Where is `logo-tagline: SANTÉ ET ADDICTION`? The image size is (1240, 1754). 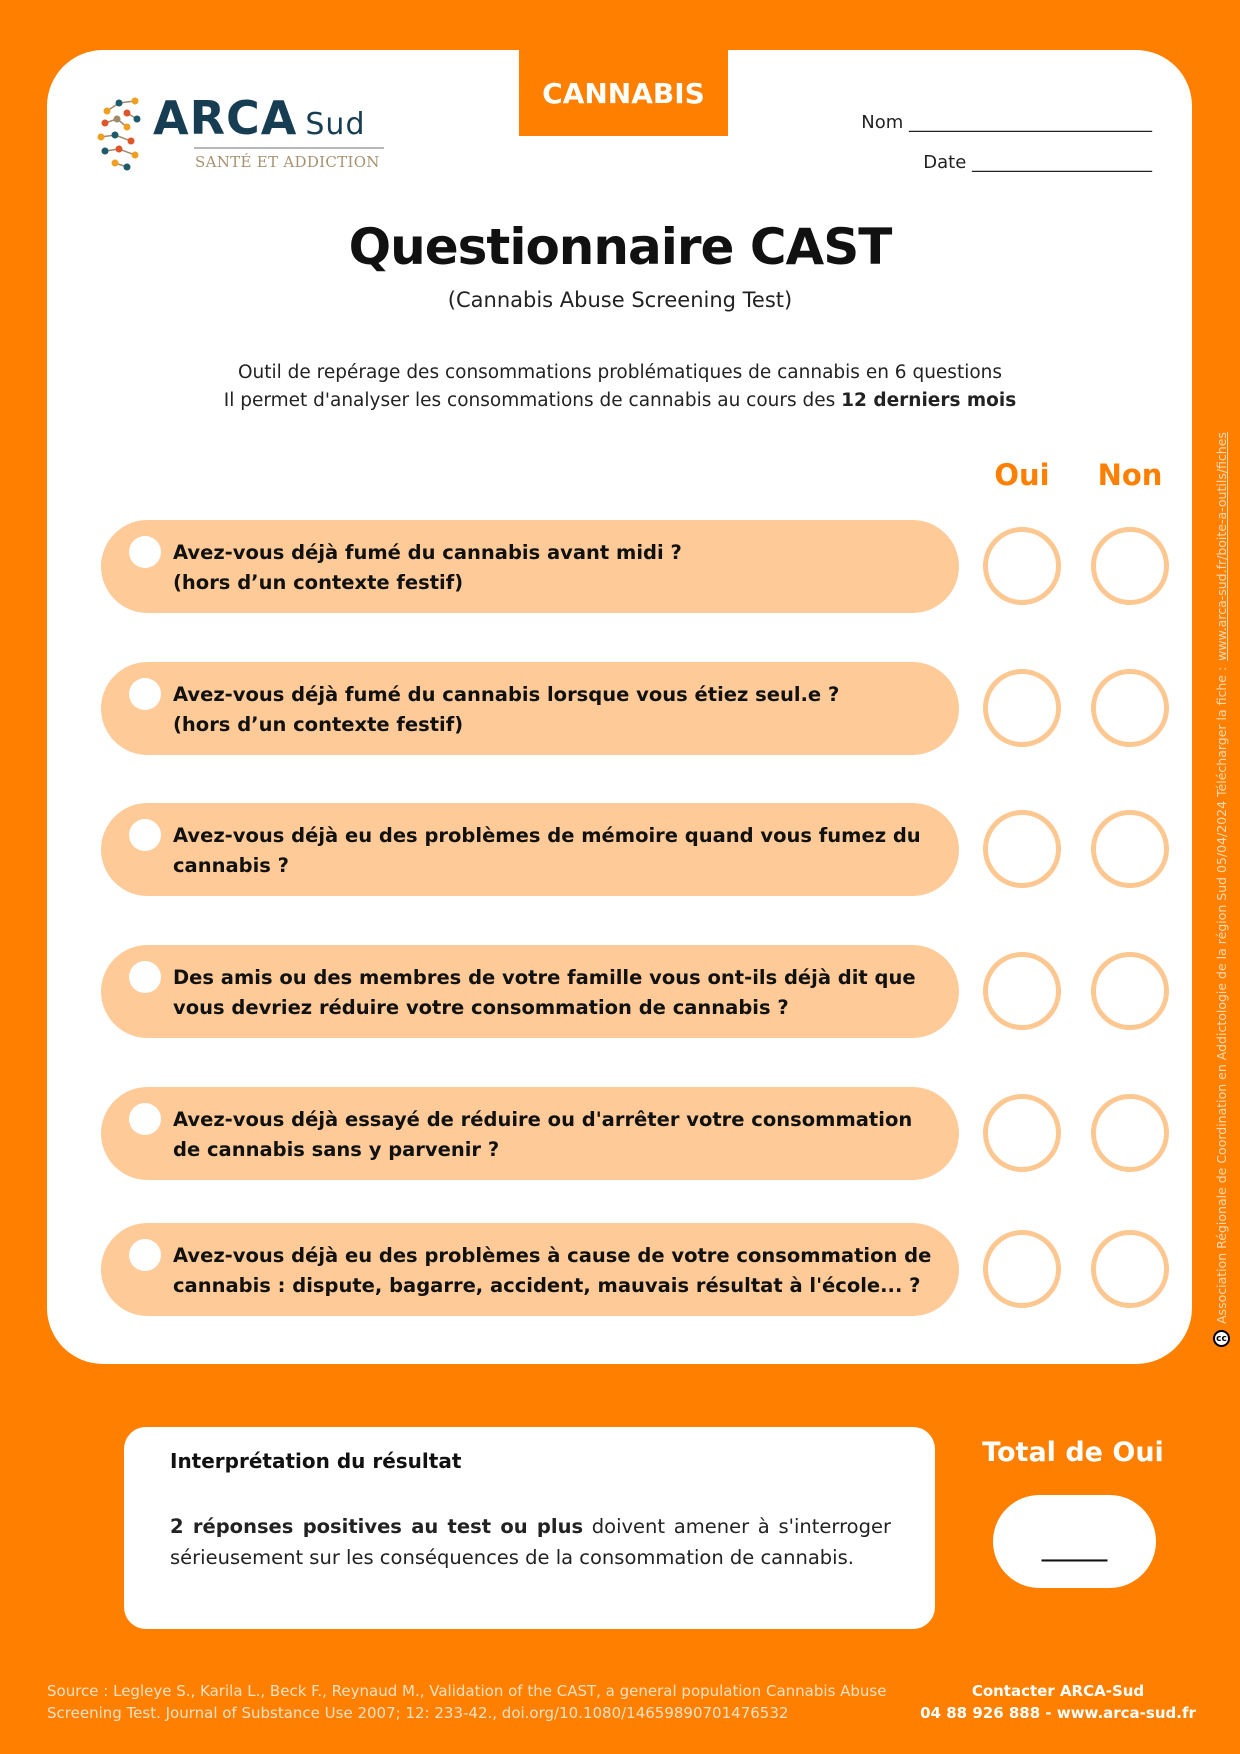 logo-tagline: SANTÉ ET ADDICTION is located at coordinates (287, 162).